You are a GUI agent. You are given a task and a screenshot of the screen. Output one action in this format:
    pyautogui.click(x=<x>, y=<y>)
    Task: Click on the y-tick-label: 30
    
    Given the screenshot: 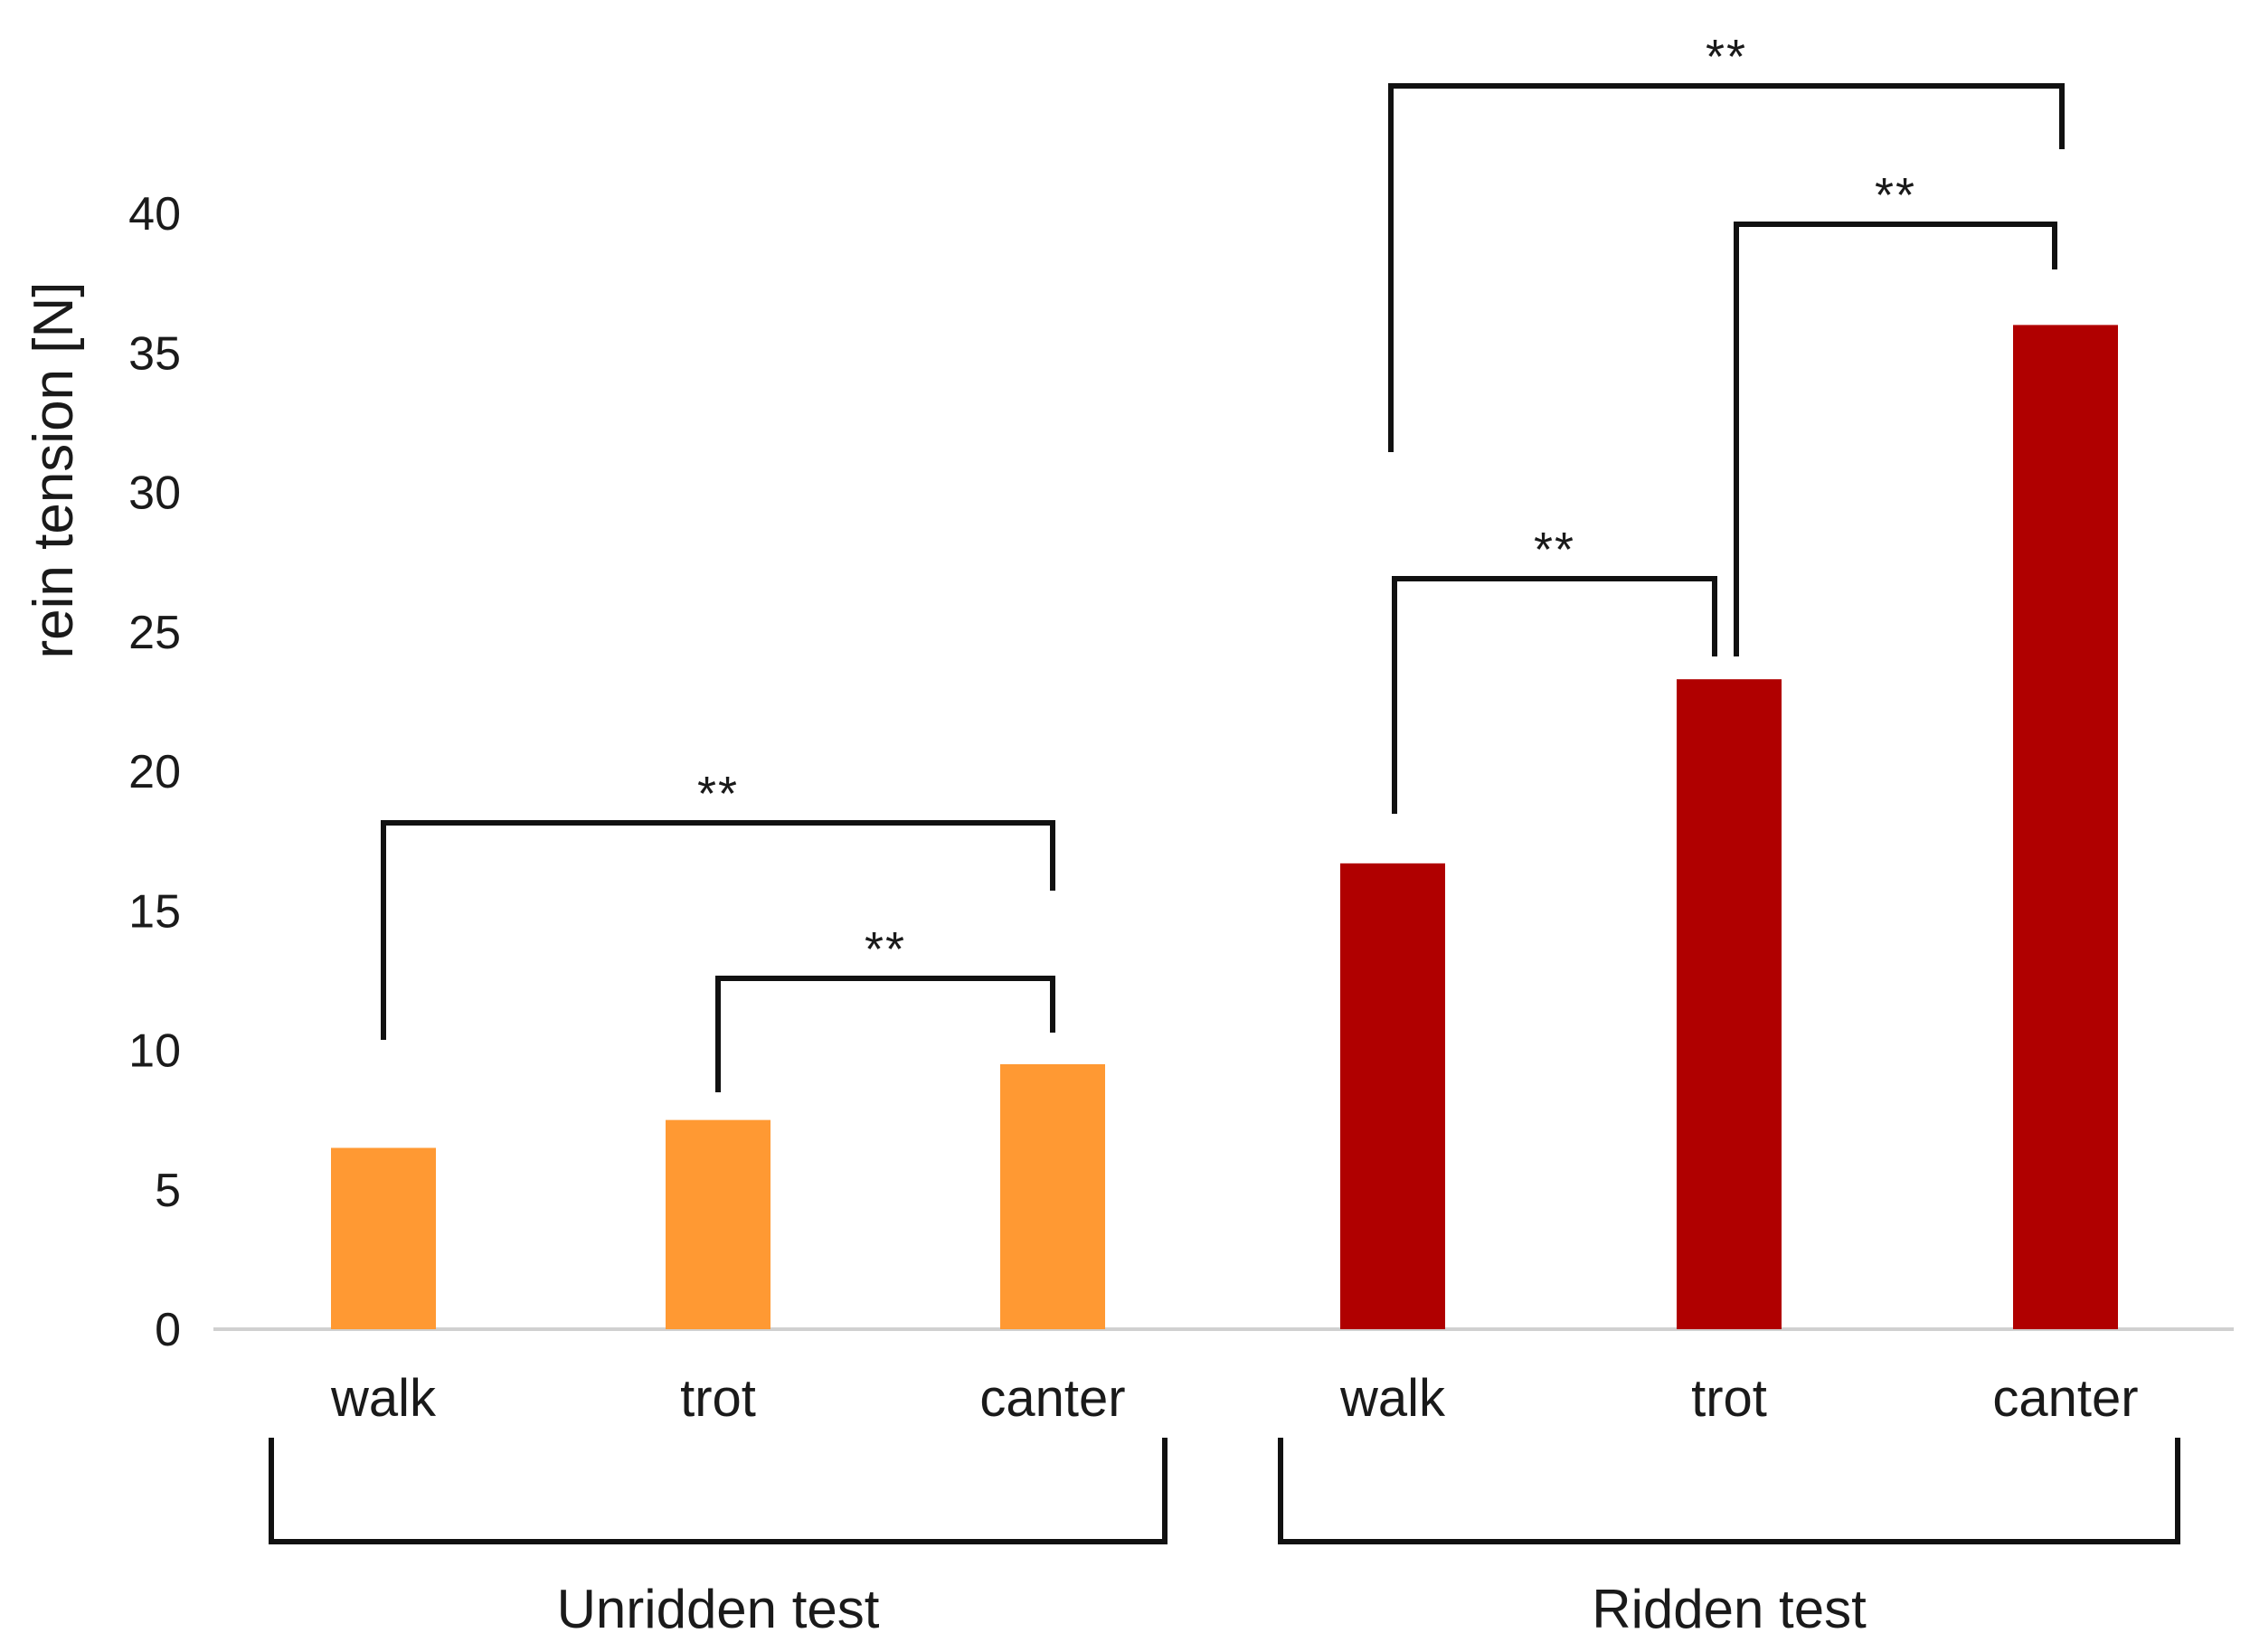 What is the action you would take?
    pyautogui.click(x=154, y=493)
    